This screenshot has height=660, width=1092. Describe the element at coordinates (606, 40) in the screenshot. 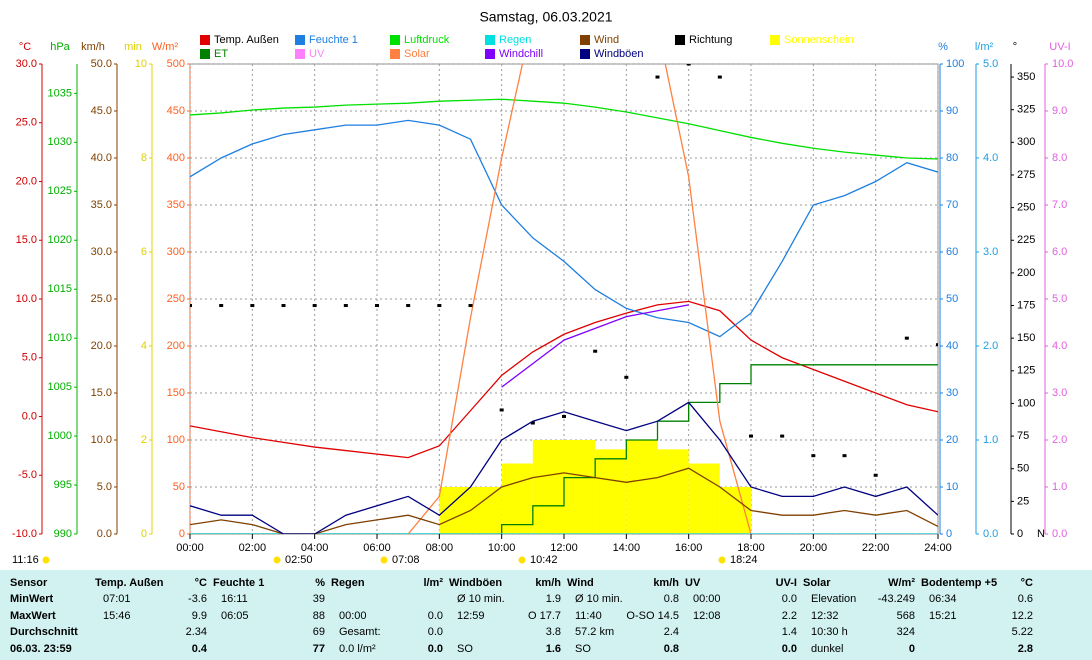

I see `legend-label: Wind` at that location.